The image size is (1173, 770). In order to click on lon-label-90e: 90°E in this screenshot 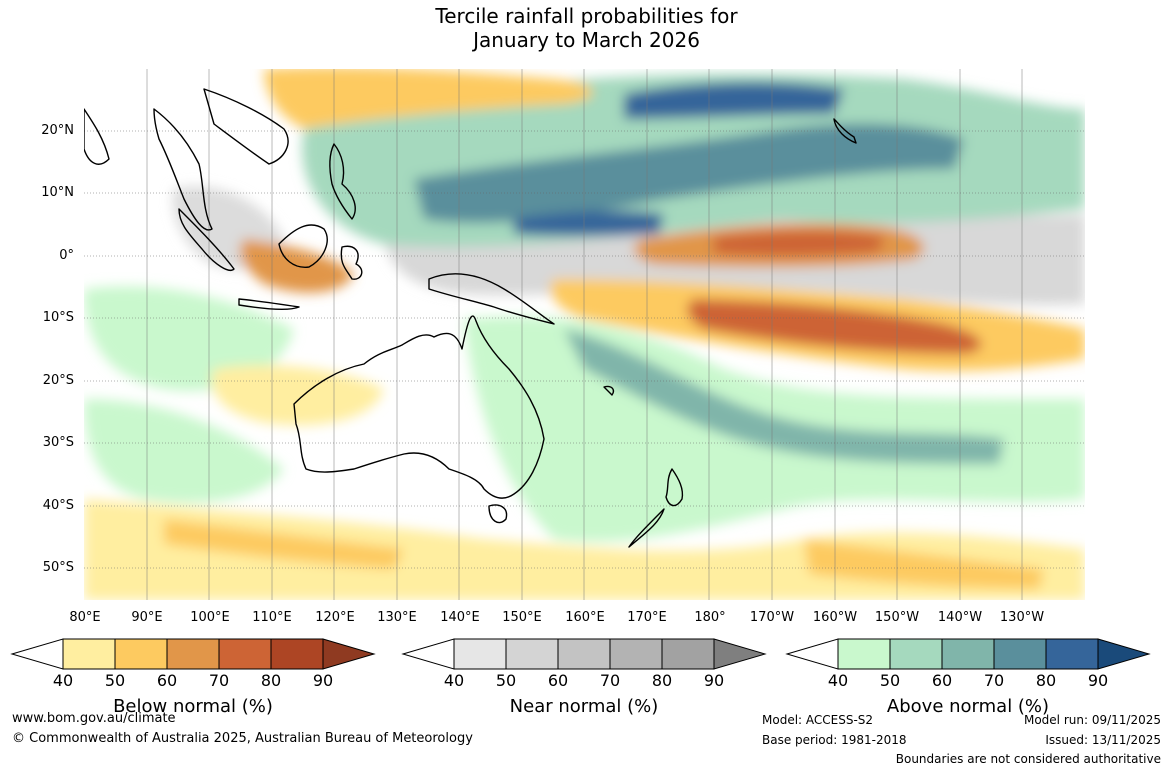, I will do `click(147, 617)`.